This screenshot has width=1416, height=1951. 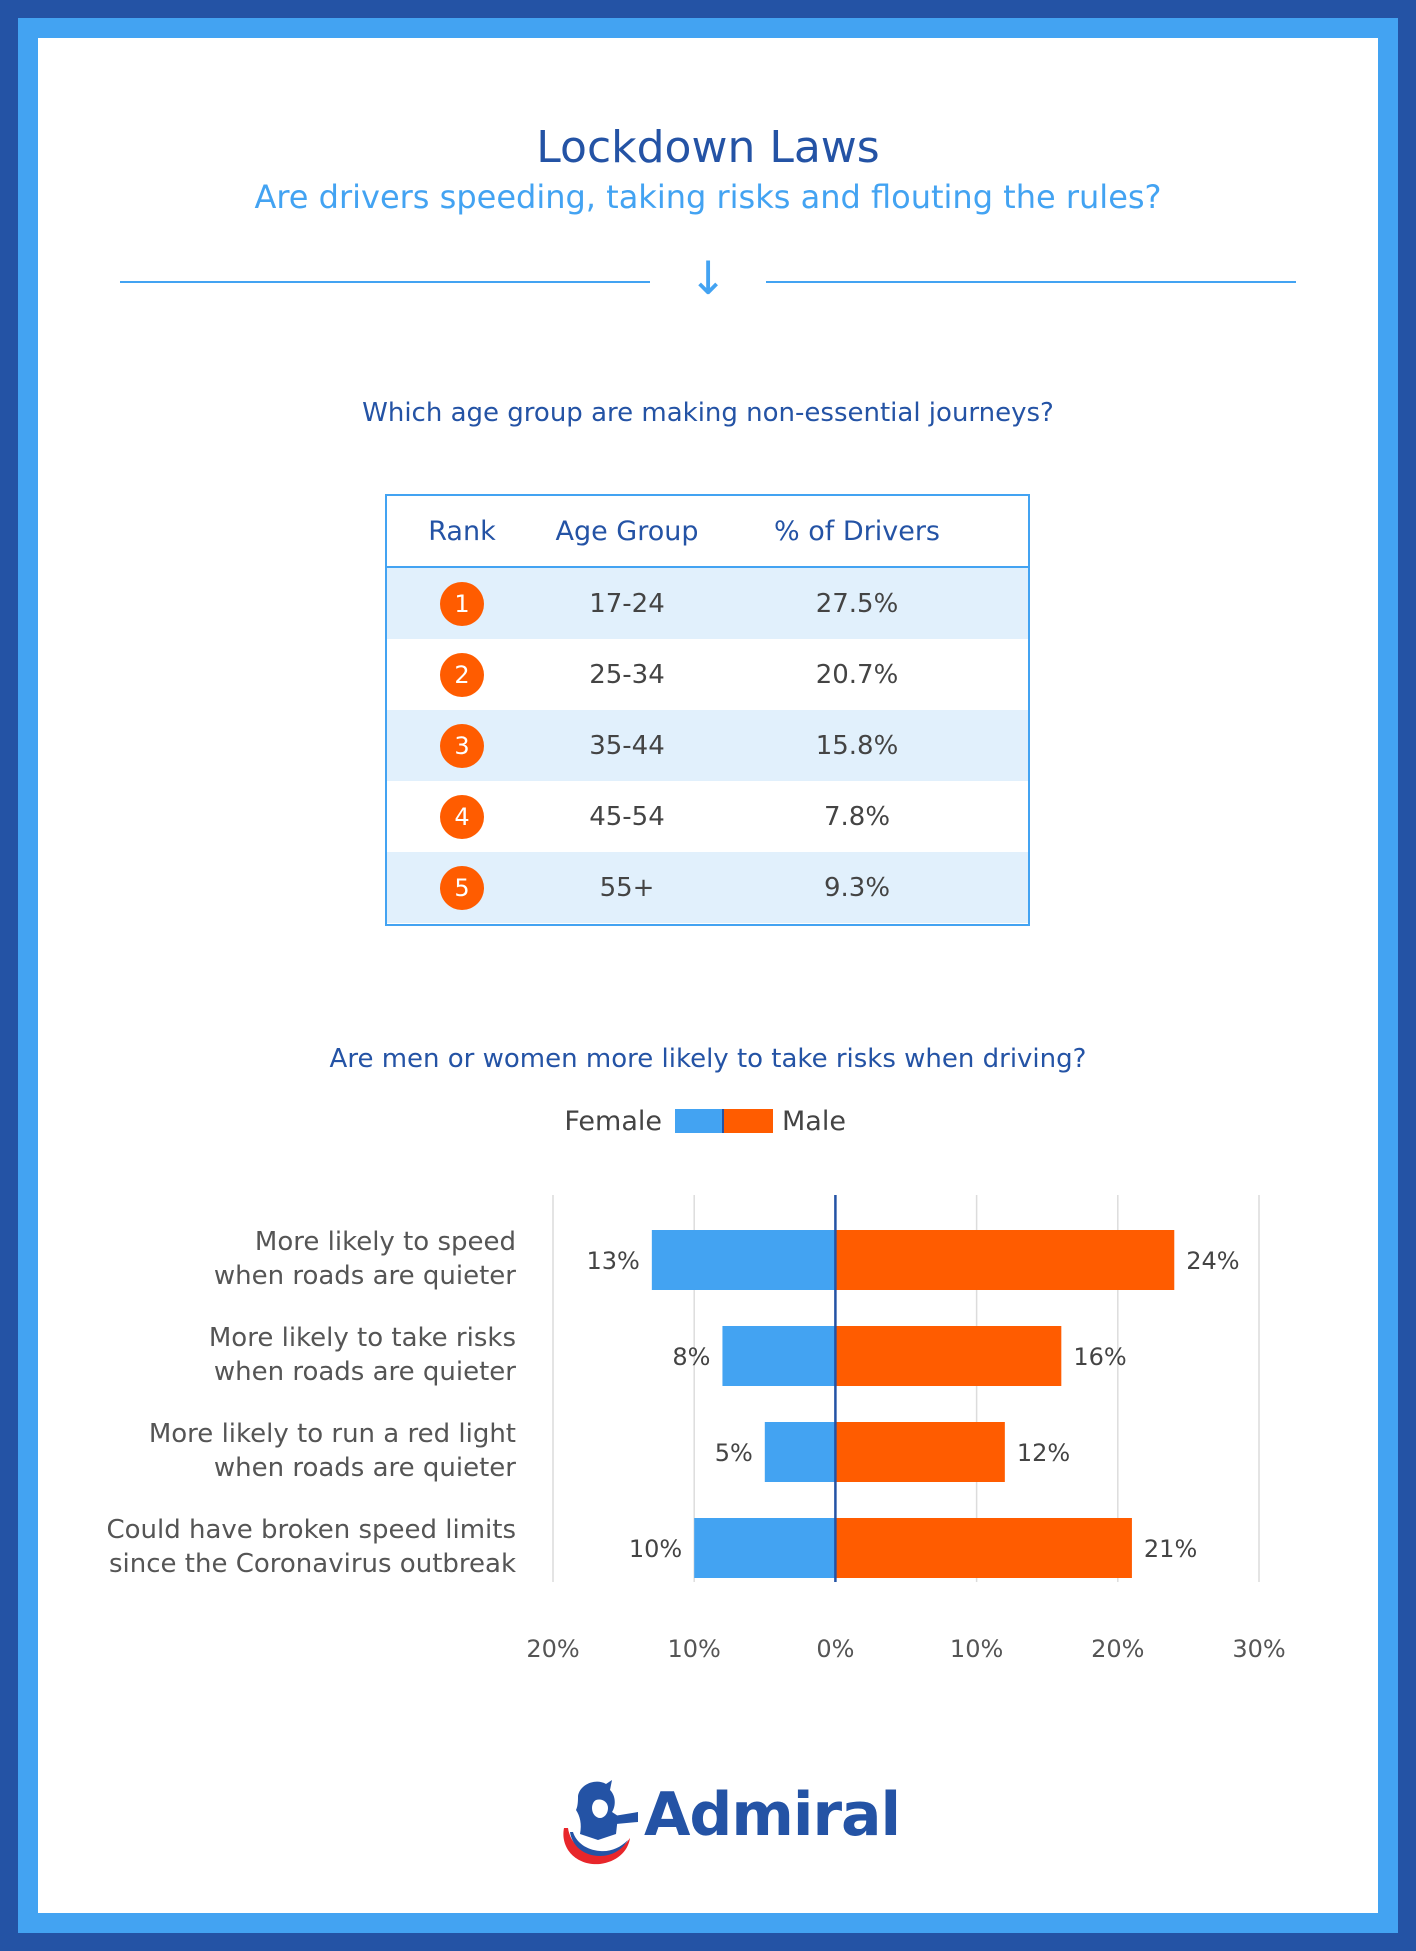 I want to click on table-row: 5 55+ 9.3%, so click(x=707, y=887).